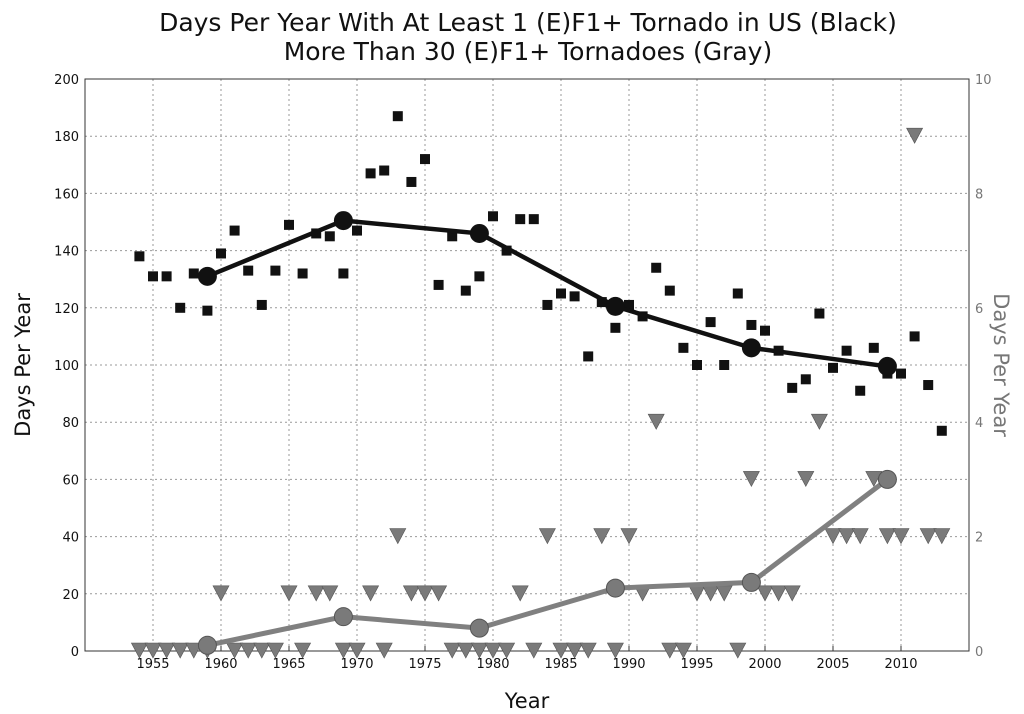  I want to click on x-tick-label: 1985, so click(560, 664).